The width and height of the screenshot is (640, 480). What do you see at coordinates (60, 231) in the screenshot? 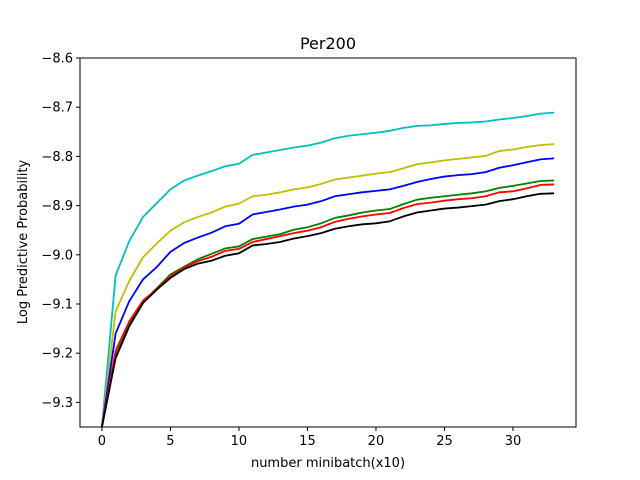
I see `y-axis: −9.3 −9.2 −9.1 −9.0 −8.9 −8.8 −8.7 −8.6` at bounding box center [60, 231].